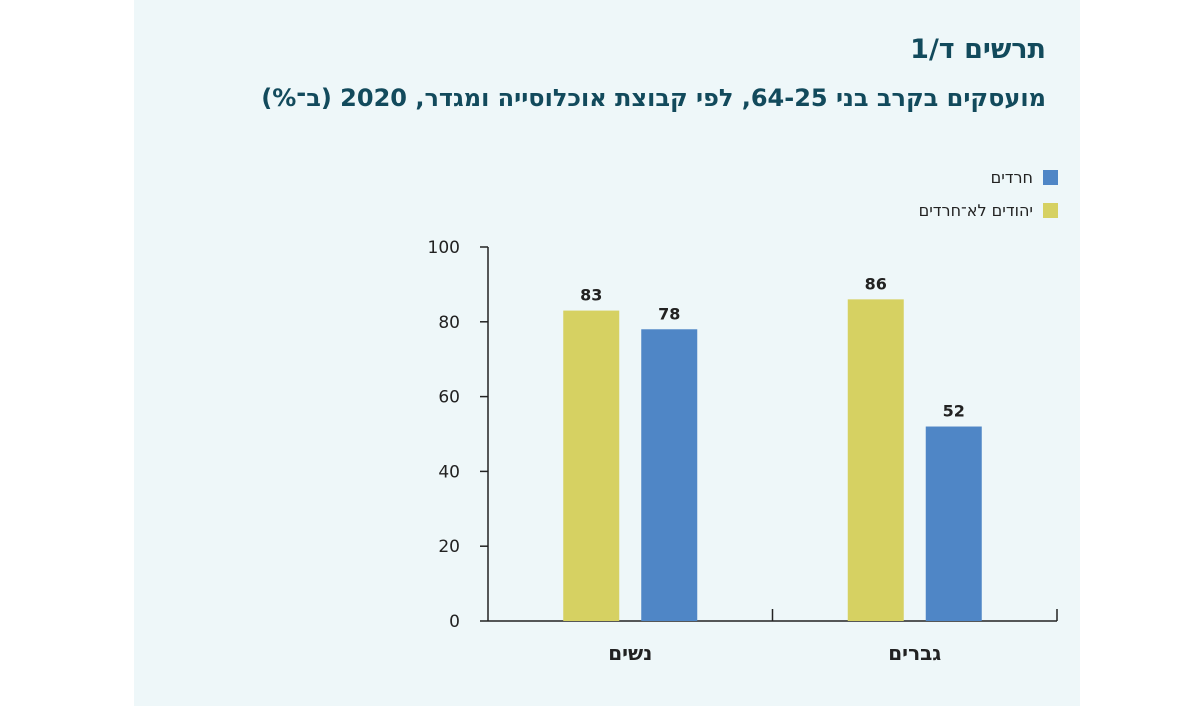 Image resolution: width=1200 pixels, height=710 pixels. What do you see at coordinates (449, 472) in the screenshot?
I see `y-tick-label: 40` at bounding box center [449, 472].